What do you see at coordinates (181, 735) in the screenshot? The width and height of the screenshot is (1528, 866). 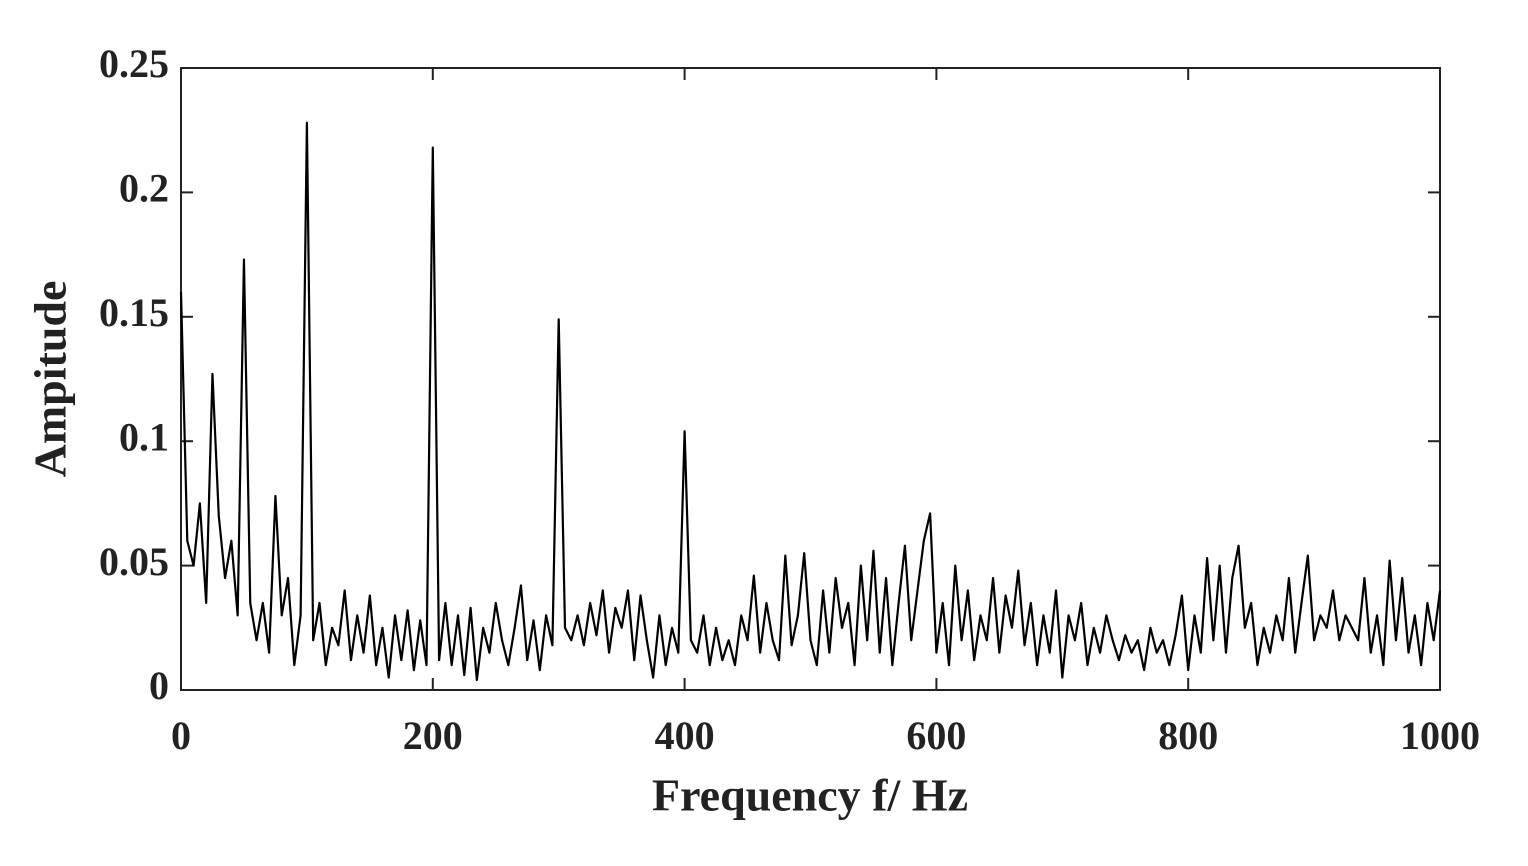 I see `x-tick-label: 0` at bounding box center [181, 735].